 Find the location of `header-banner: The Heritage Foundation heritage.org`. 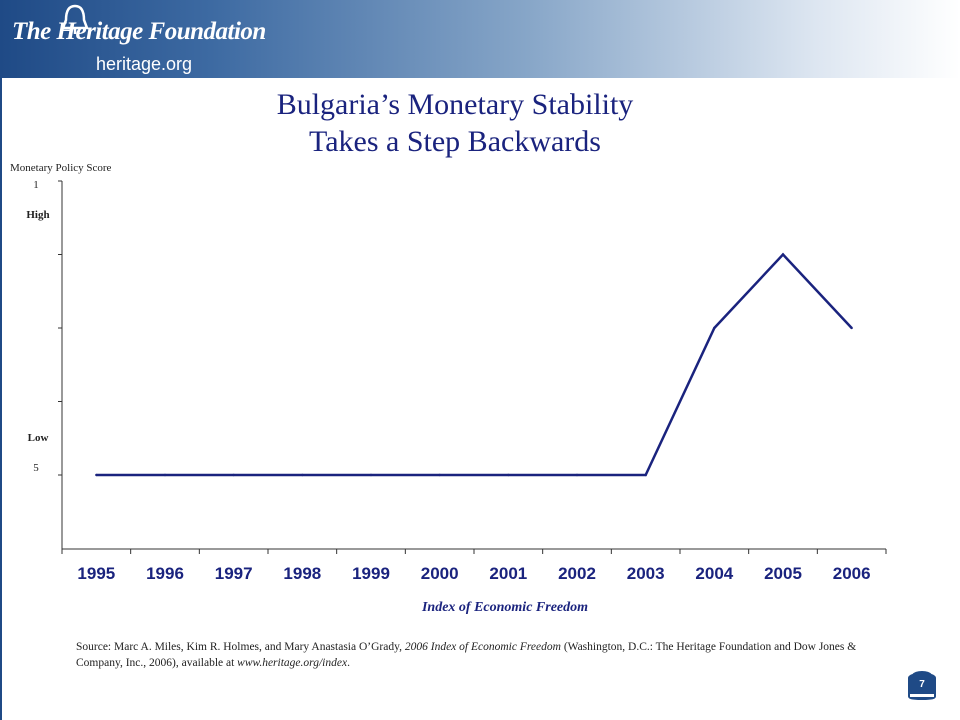

header-banner: The Heritage Foundation heritage.org is located at coordinates (480, 39).